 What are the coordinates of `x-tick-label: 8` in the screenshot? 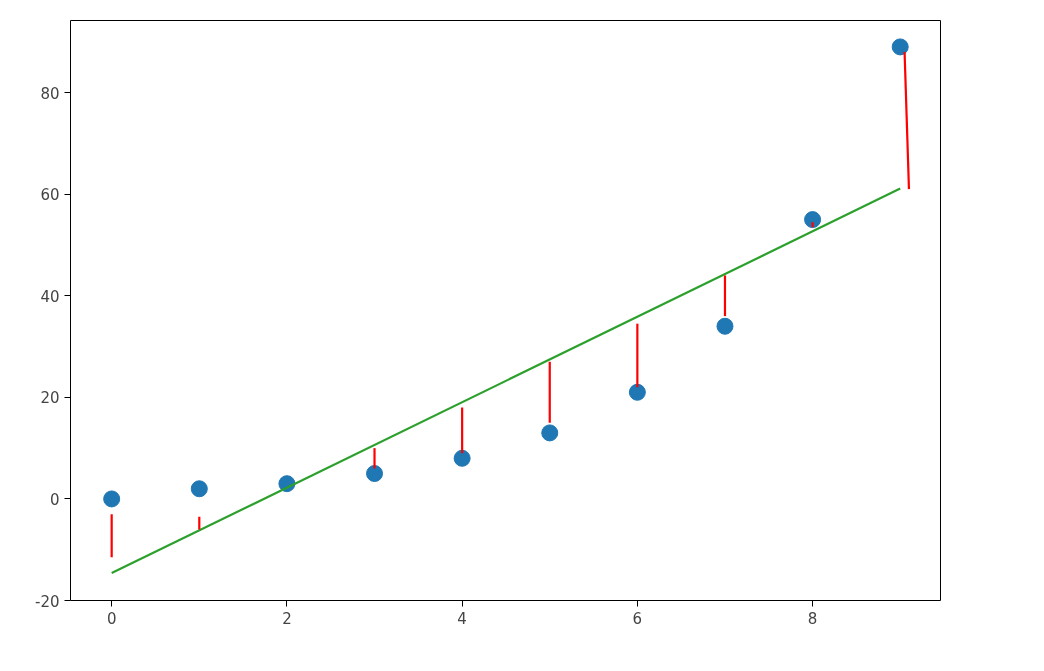 It's located at (812, 618).